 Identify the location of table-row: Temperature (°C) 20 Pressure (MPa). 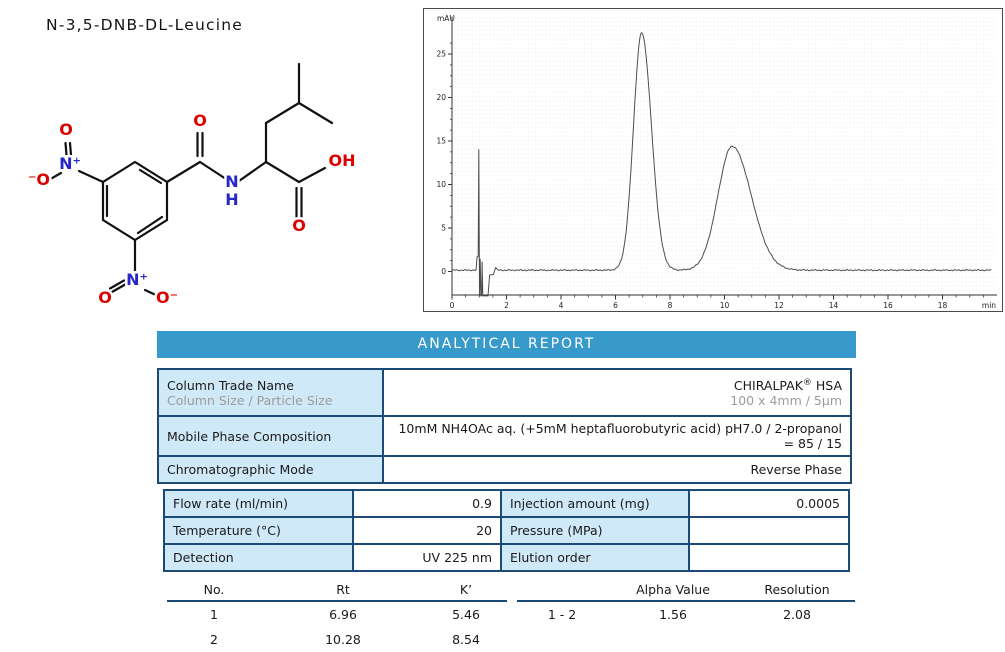
(506, 530).